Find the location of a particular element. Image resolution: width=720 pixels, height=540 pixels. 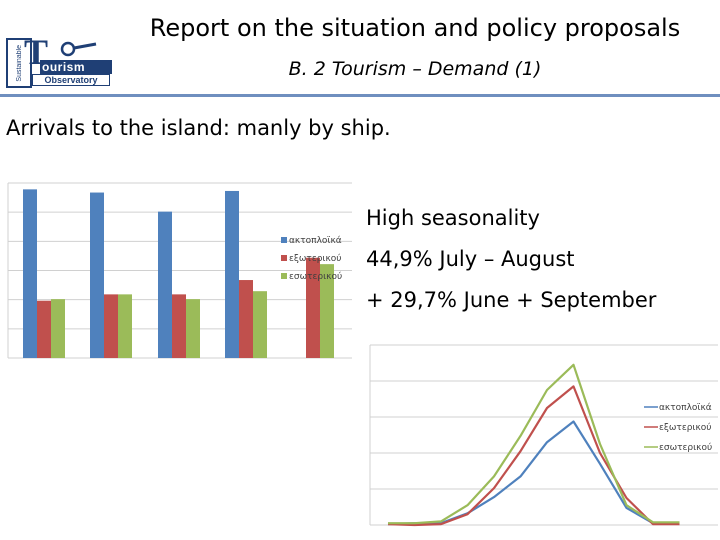

intro-text: Arrivals to the island: manly by ship. is located at coordinates (198, 128).